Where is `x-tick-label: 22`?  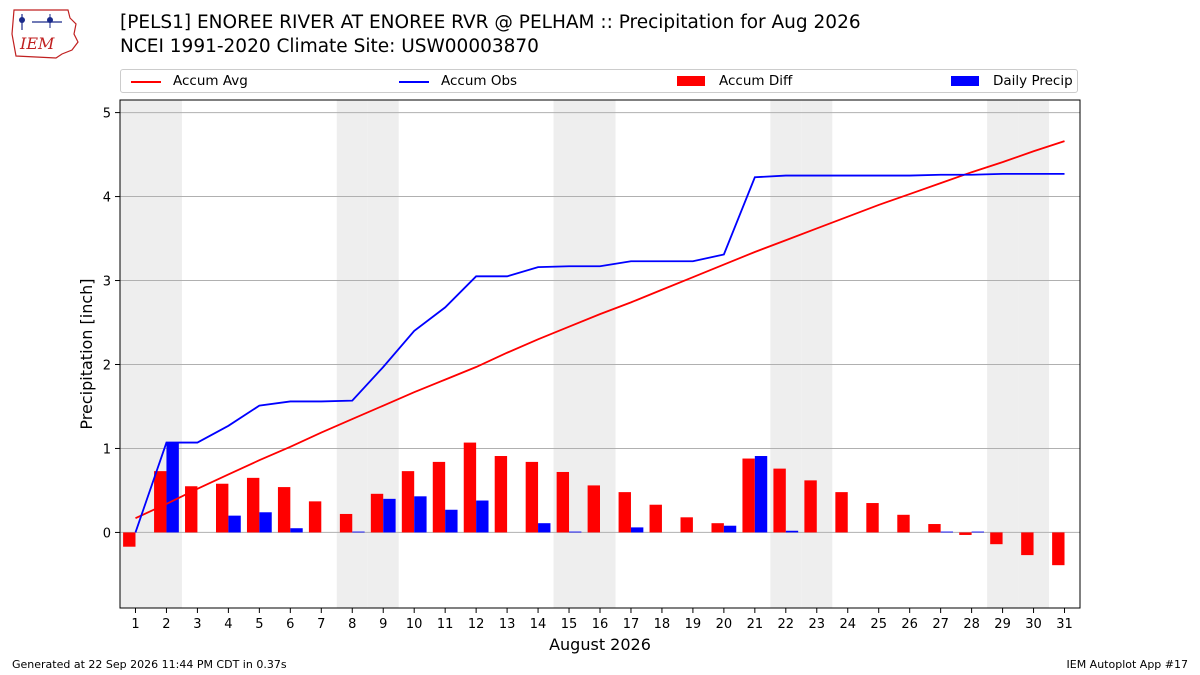 x-tick-label: 22 is located at coordinates (786, 624).